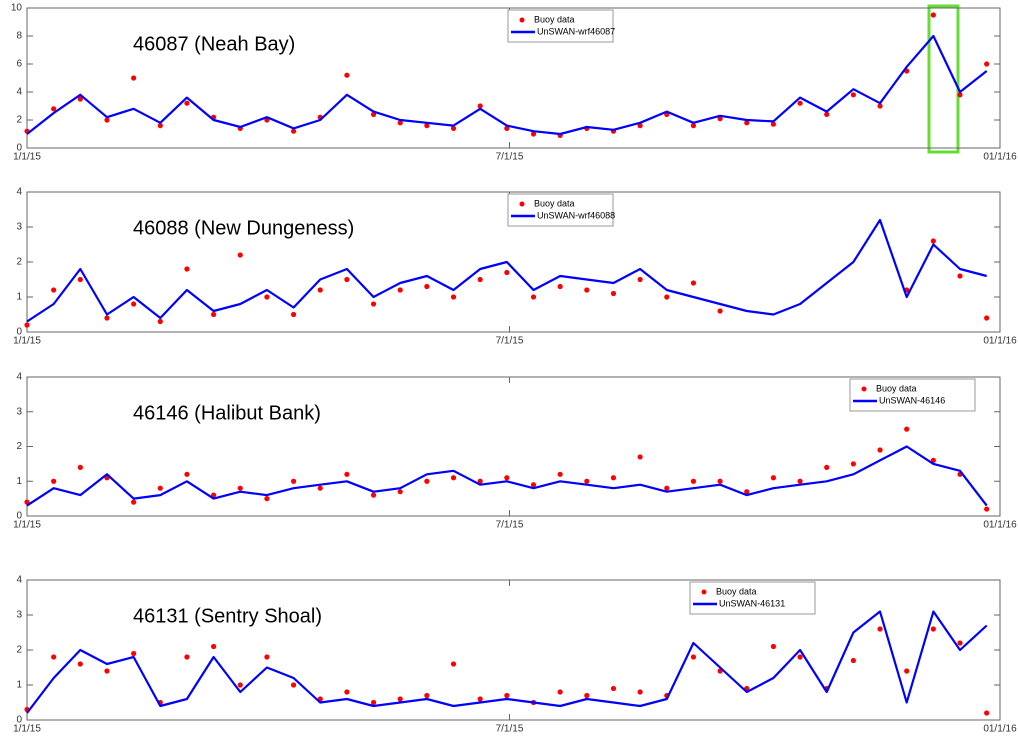 The image size is (1018, 742). What do you see at coordinates (227, 616) in the screenshot?
I see `station-label: 46131 (Sentry Shoal)` at bounding box center [227, 616].